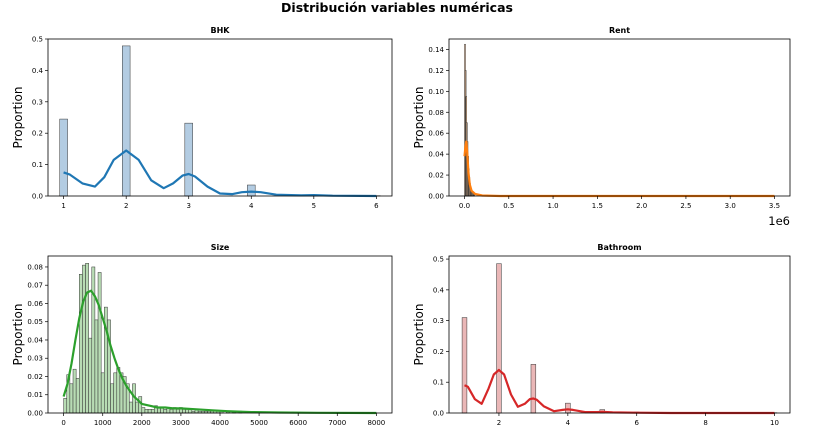 The image size is (831, 441). What do you see at coordinates (376, 206) in the screenshot?
I see `bhk-xtick-label-5: 6` at bounding box center [376, 206].